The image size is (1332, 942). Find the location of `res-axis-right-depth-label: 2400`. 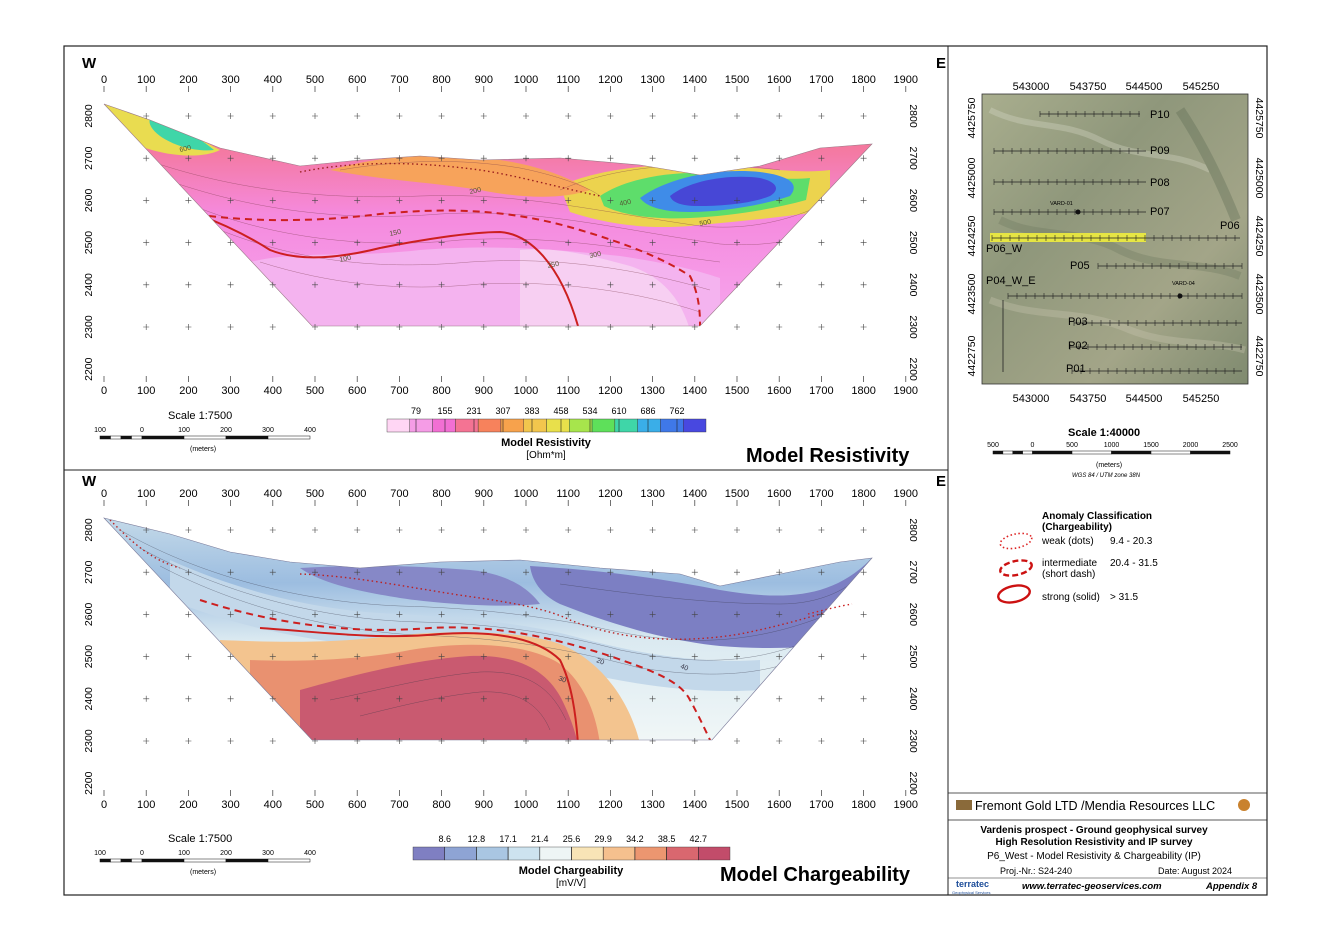

res-axis-right-depth-label: 2400 is located at coordinates (913, 285).